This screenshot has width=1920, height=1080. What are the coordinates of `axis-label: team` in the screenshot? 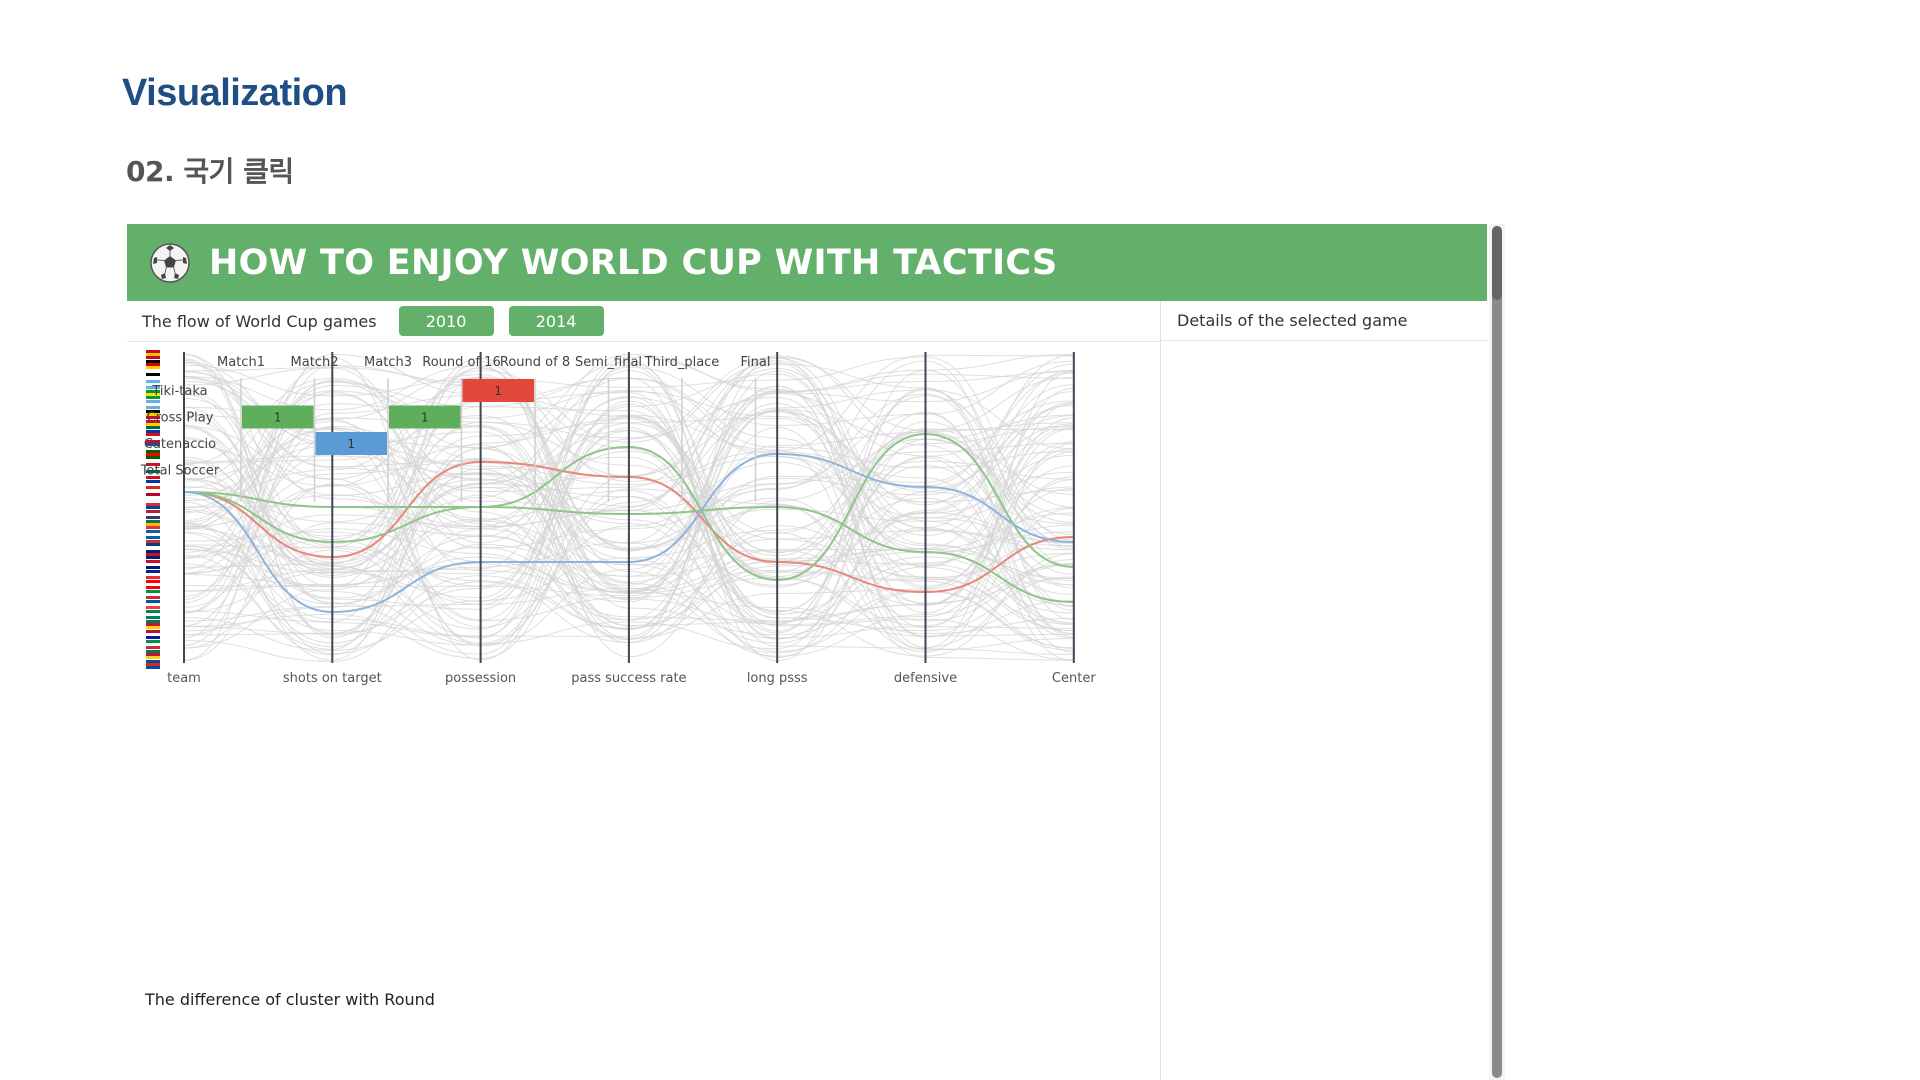 It's located at (184, 678).